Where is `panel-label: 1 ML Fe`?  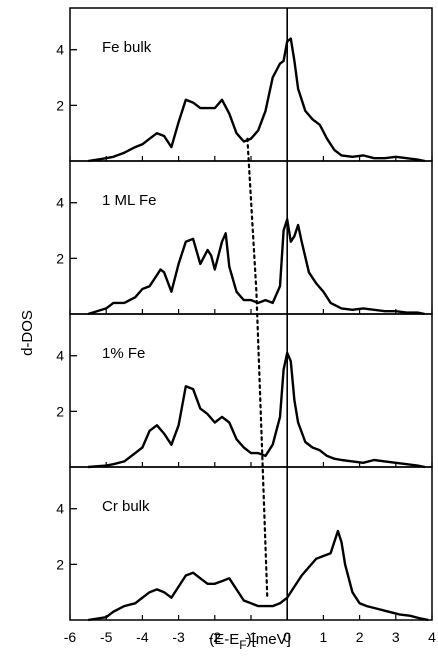
panel-label: 1 ML Fe is located at coordinates (129, 200).